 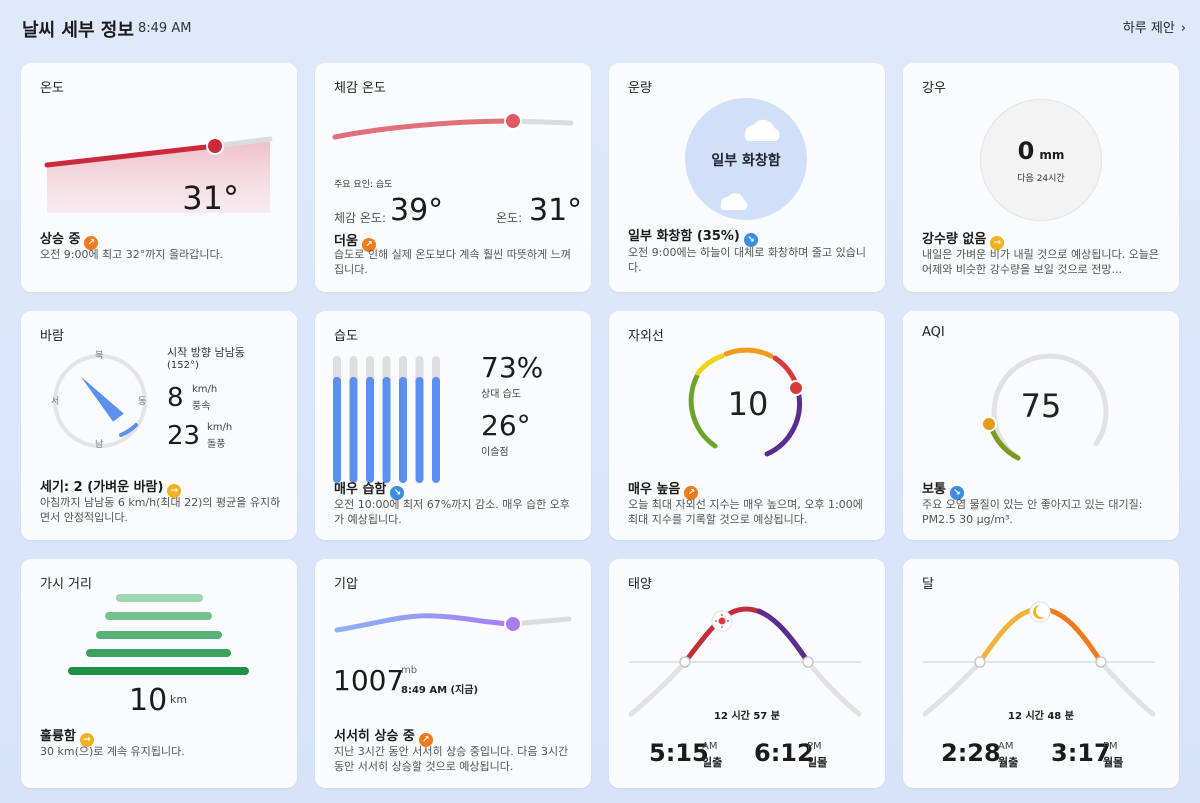 I want to click on wind-direction: 시작 방향 남남동, so click(x=206, y=352).